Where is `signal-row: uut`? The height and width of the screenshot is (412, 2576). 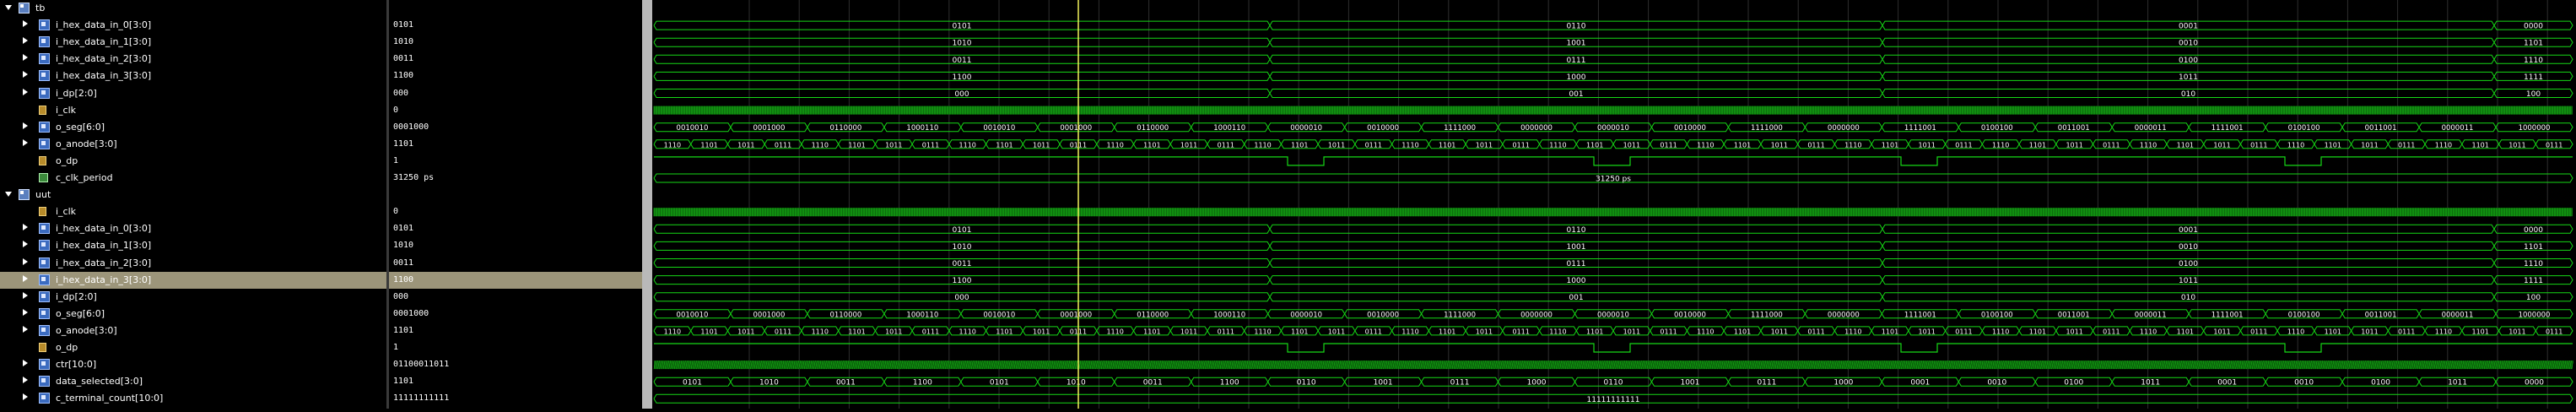 signal-row: uut is located at coordinates (193, 195).